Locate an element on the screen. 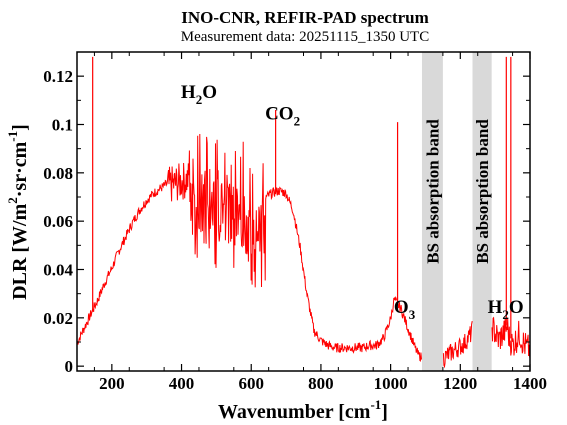  x-tick-label: 600 is located at coordinates (251, 383).